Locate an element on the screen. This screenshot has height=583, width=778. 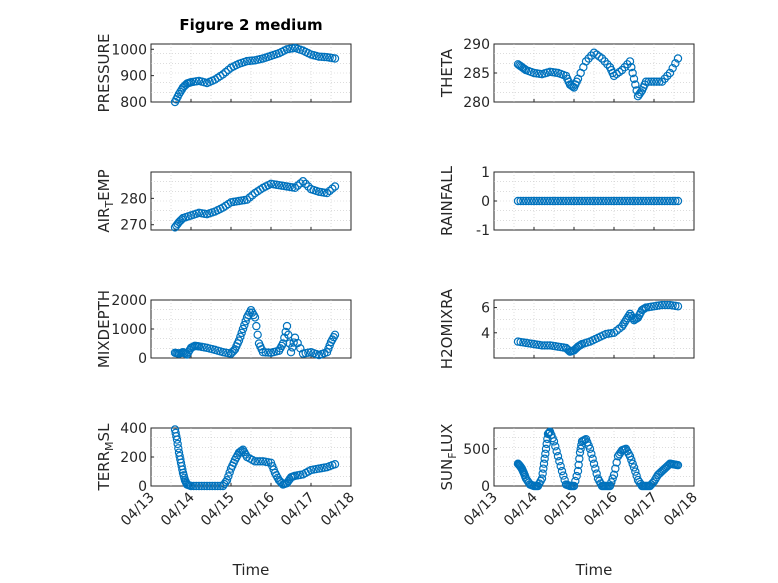
y-tick-label: 1 is located at coordinates (485, 173).